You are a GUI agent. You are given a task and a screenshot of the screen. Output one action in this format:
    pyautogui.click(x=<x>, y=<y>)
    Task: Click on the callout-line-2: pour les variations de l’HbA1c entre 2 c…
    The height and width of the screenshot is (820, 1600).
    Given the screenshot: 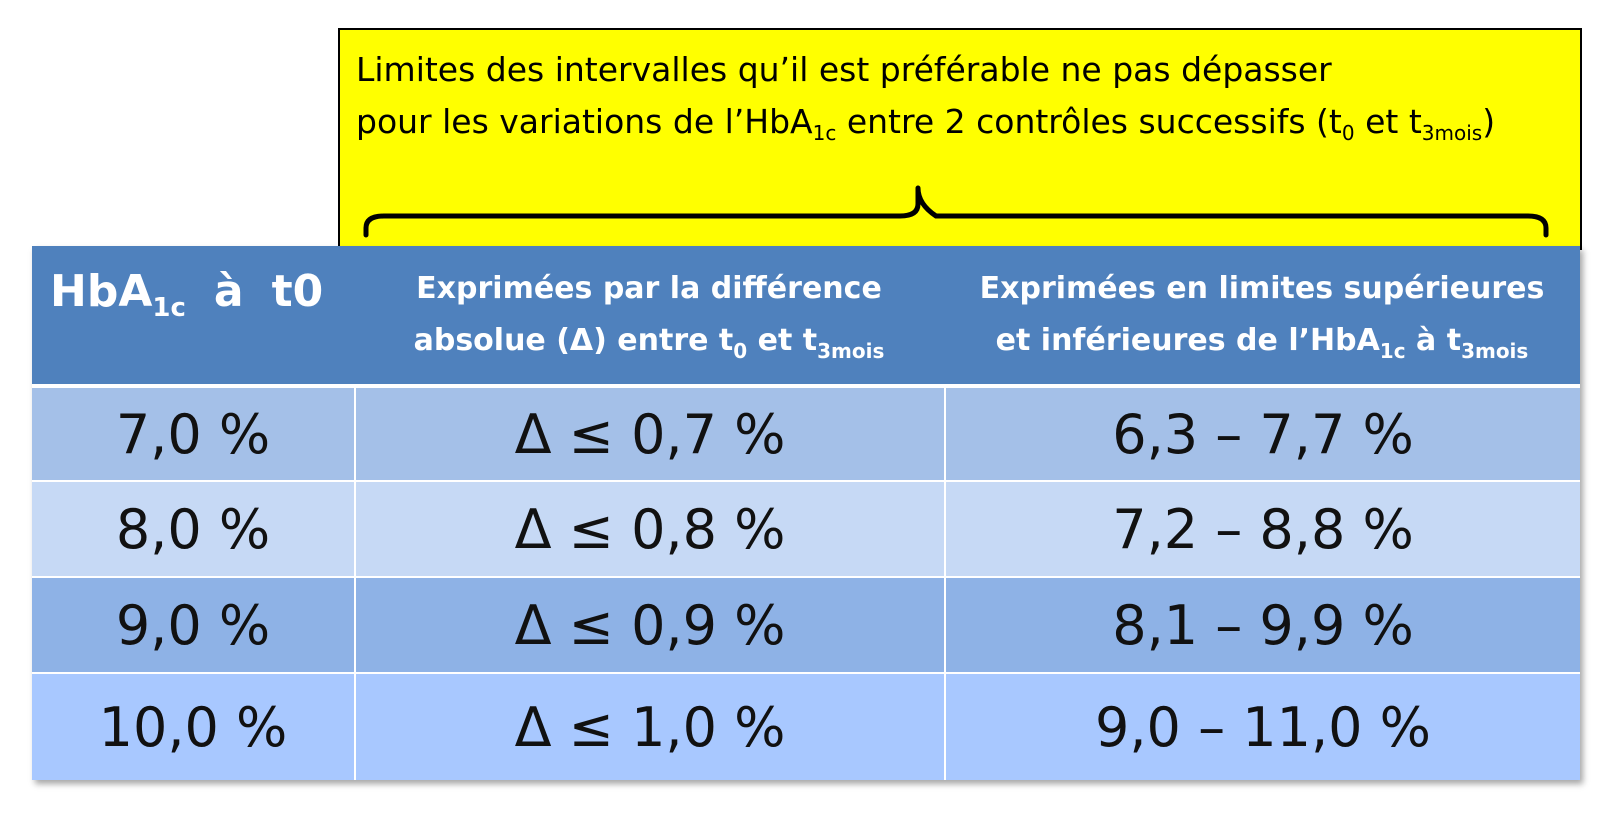 What is the action you would take?
    pyautogui.click(x=926, y=123)
    